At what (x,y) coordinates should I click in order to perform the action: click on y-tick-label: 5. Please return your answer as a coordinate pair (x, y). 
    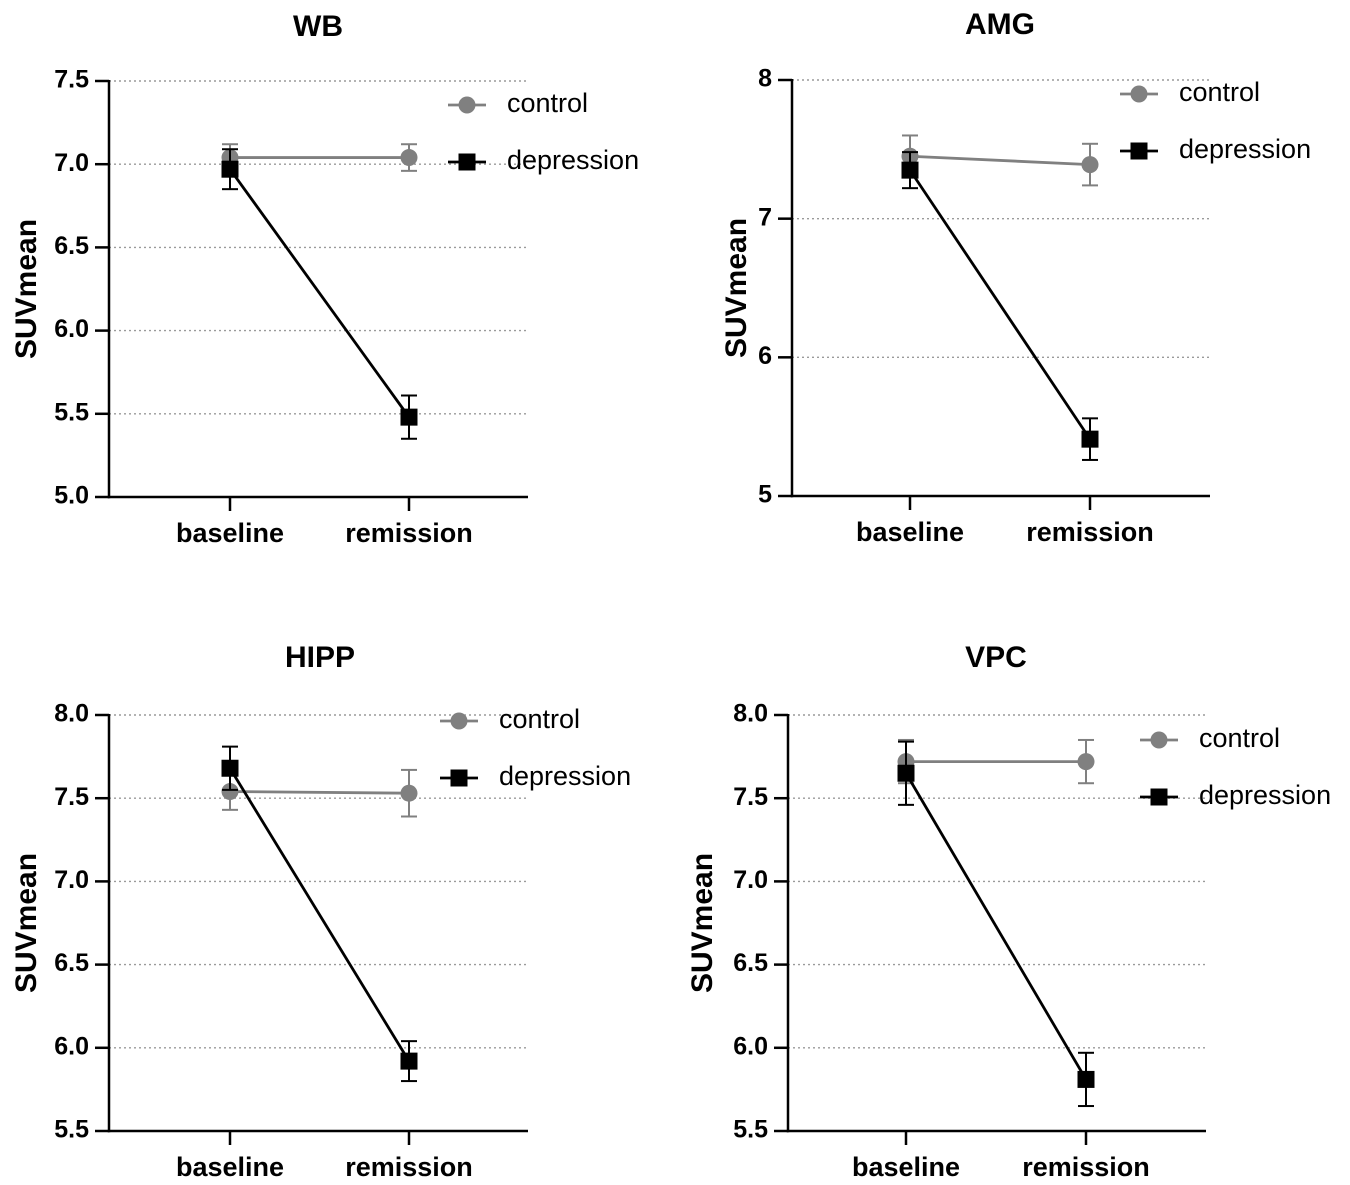
    Looking at the image, I should click on (765, 495).